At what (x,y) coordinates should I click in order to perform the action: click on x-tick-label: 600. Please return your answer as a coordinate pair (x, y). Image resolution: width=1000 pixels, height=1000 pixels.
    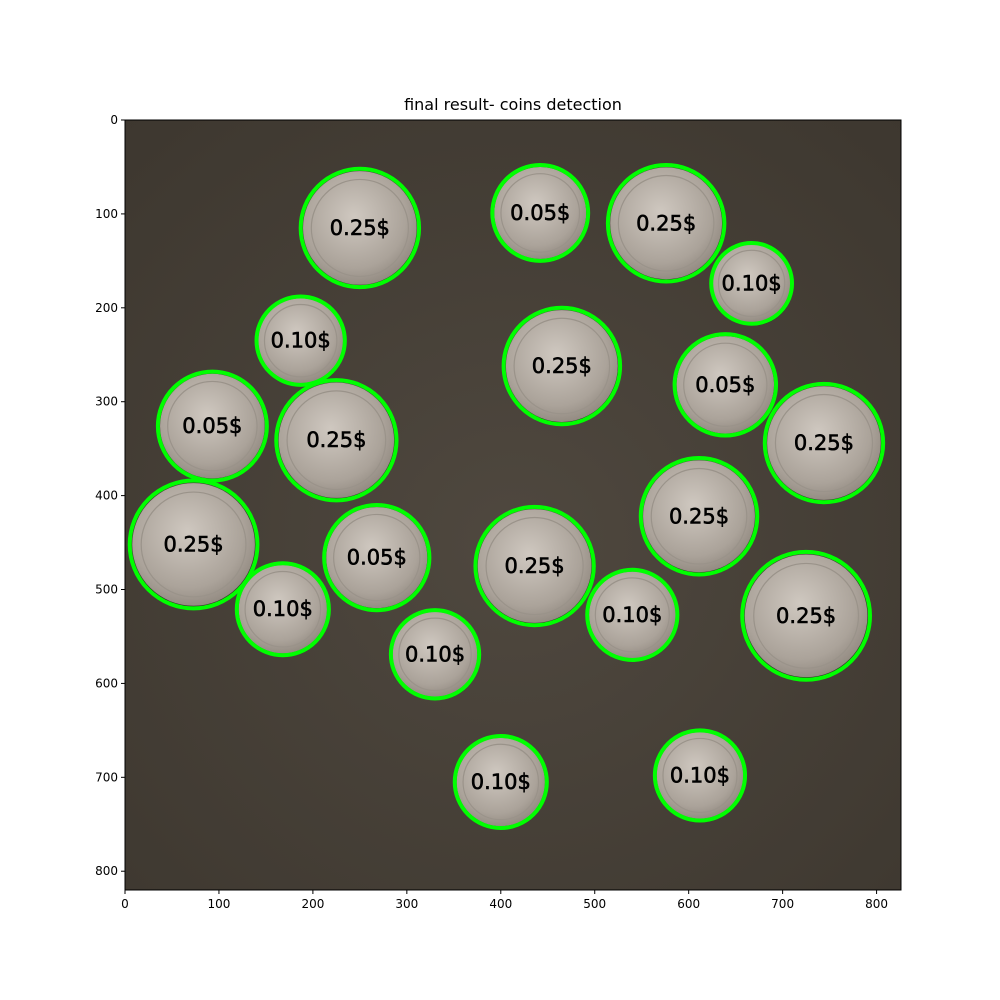
    Looking at the image, I should click on (688, 904).